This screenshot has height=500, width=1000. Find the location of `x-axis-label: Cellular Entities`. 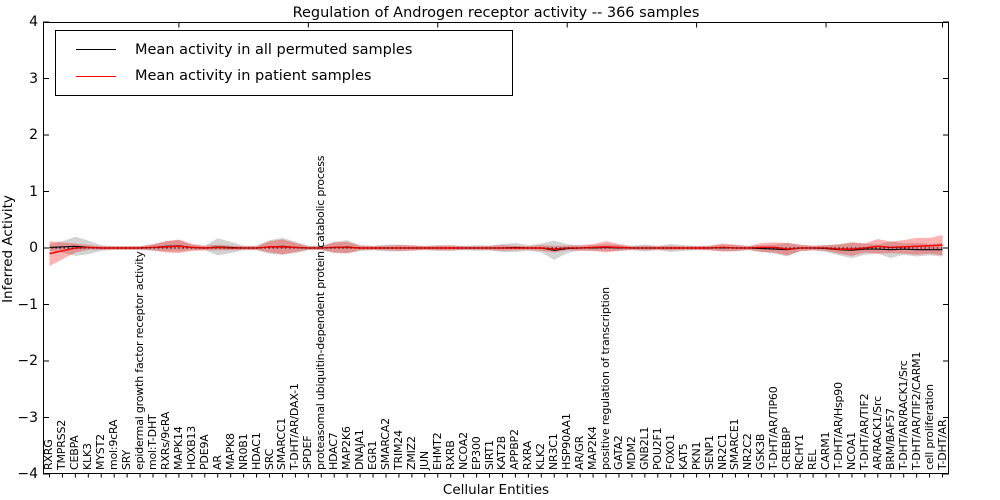

x-axis-label: Cellular Entities is located at coordinates (496, 490).